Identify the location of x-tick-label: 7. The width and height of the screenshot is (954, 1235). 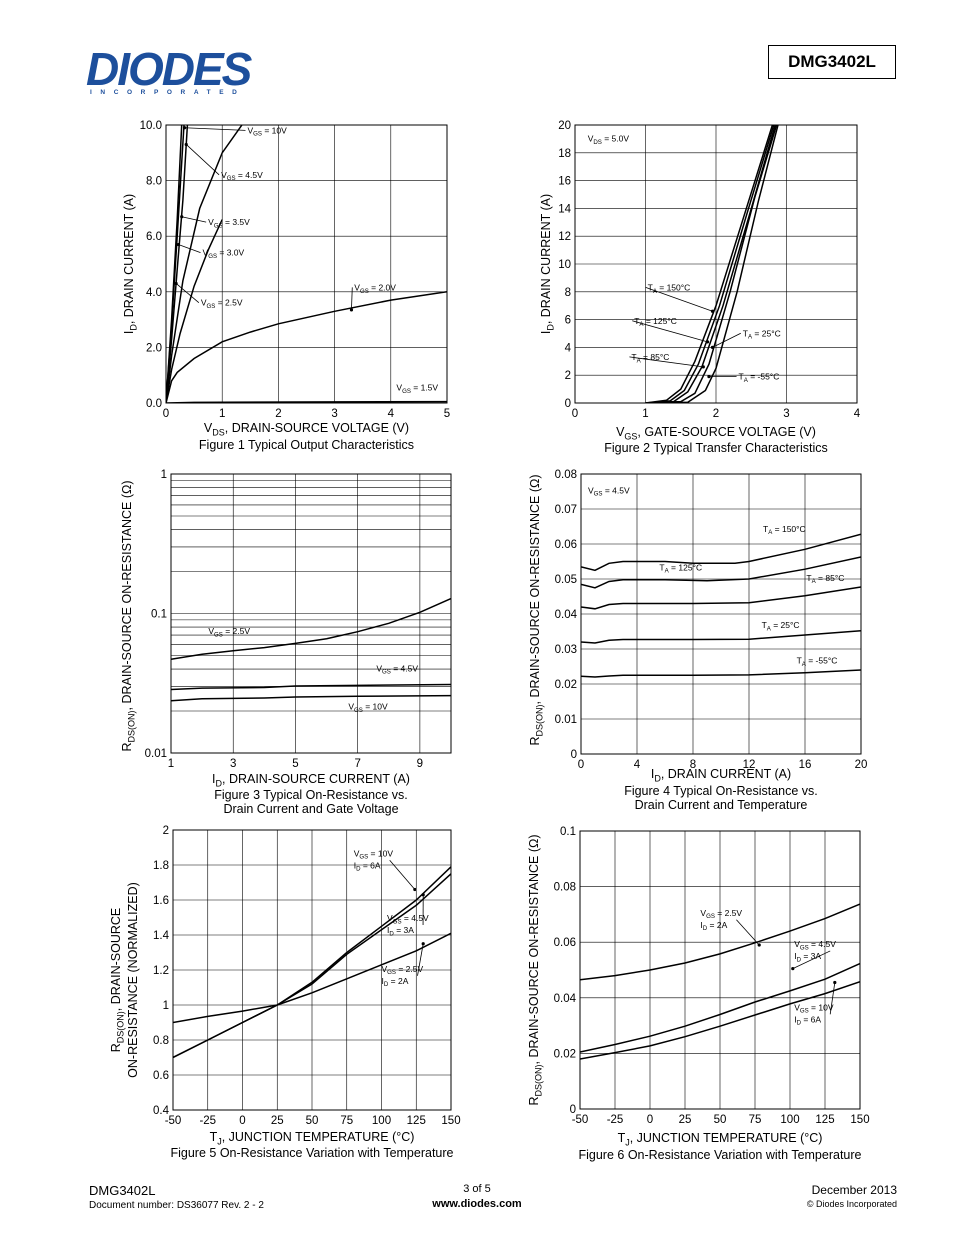
(357, 764).